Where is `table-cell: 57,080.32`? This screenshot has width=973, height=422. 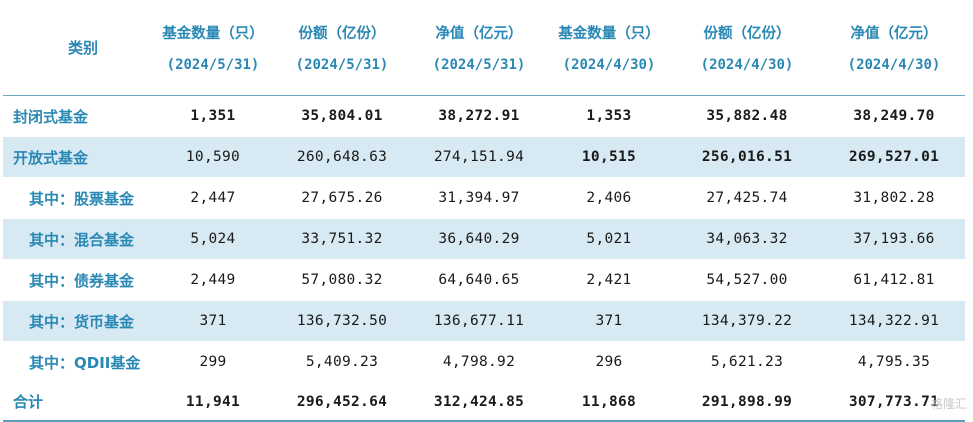
table-cell: 57,080.32 is located at coordinates (342, 280).